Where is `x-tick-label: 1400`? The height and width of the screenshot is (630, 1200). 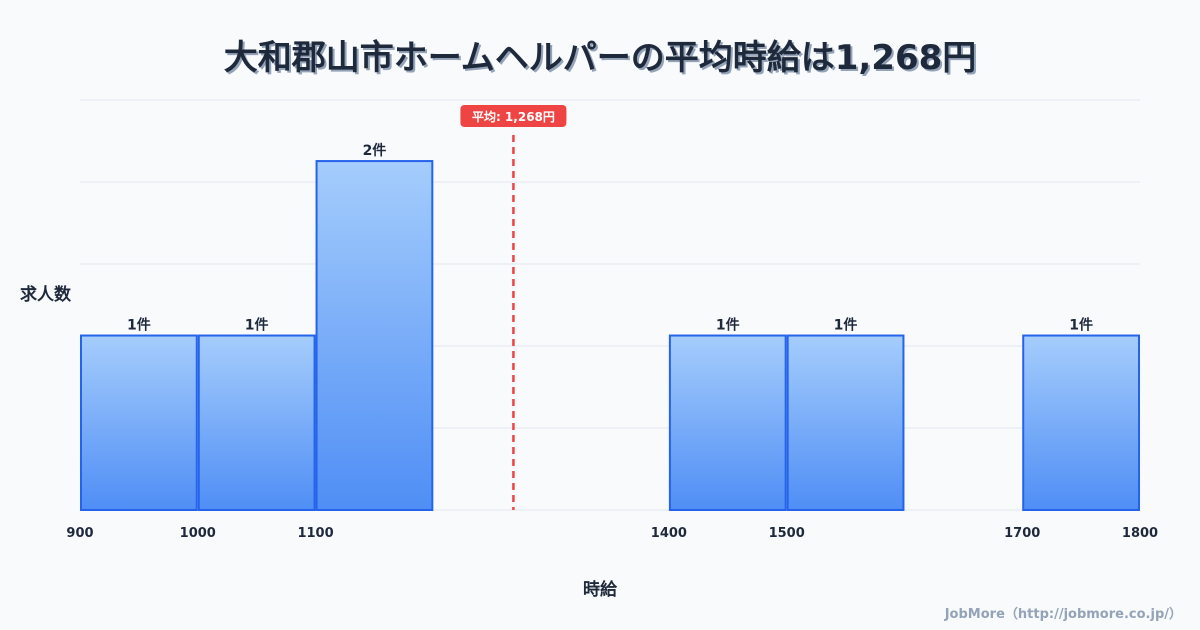
x-tick-label: 1400 is located at coordinates (669, 533).